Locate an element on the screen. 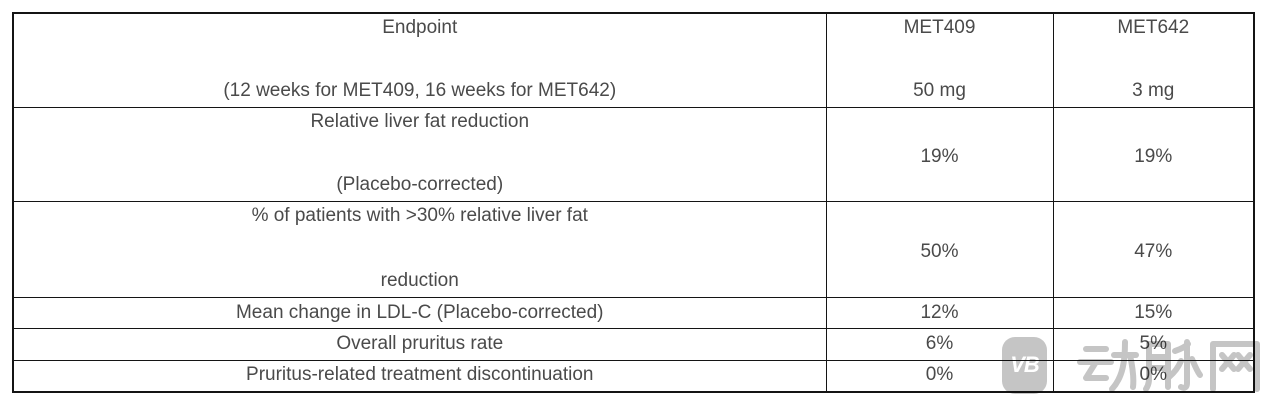  met642-value: 15% is located at coordinates (1153, 312).